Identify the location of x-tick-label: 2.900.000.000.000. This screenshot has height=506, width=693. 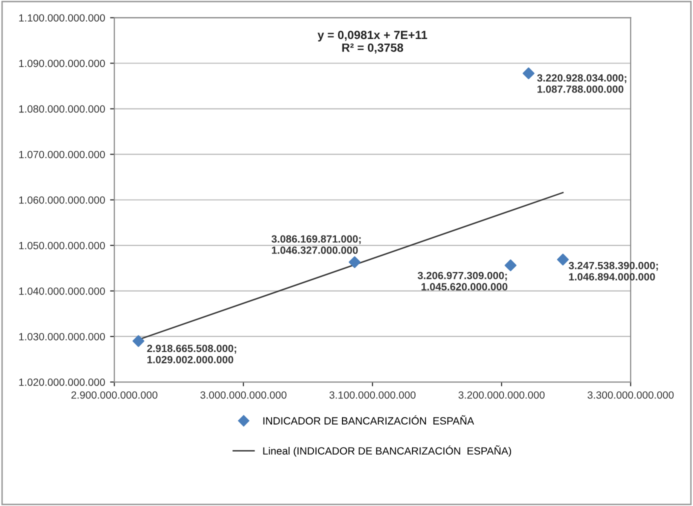
(114, 395).